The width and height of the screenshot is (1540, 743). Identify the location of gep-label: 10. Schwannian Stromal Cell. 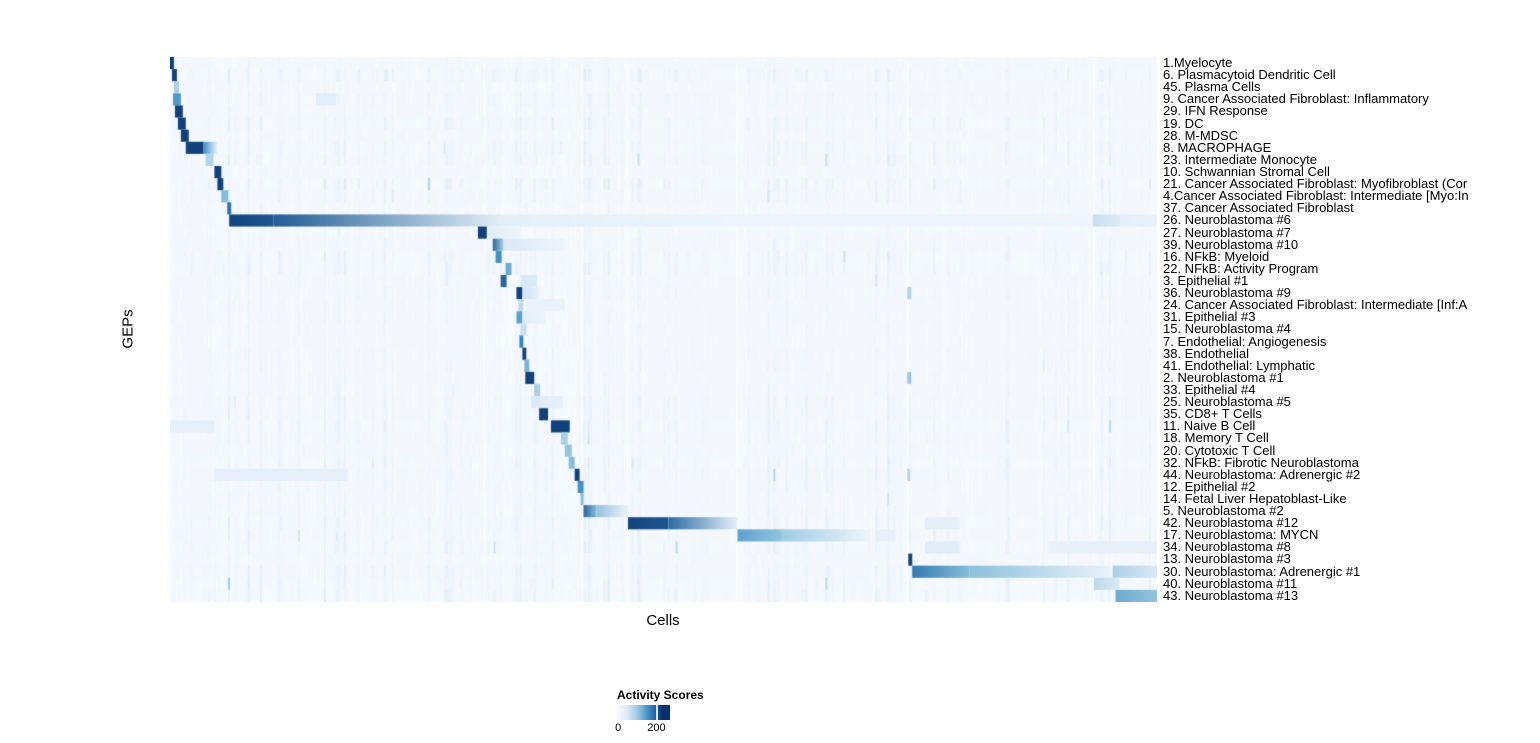
(1246, 171).